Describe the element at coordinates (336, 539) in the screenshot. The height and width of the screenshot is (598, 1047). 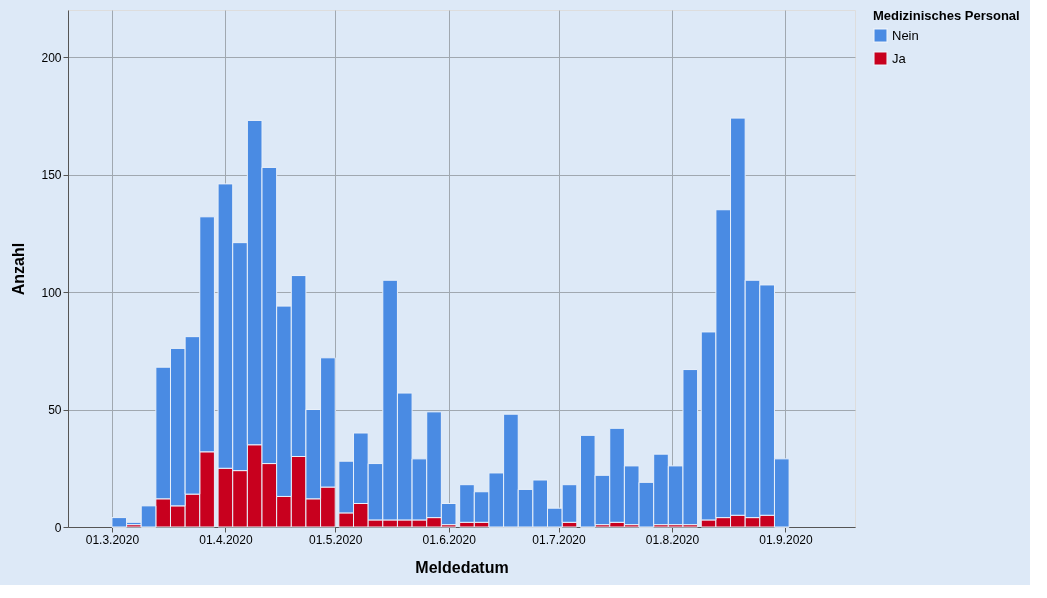
I see `x-tick-label: 01.5.2020` at that location.